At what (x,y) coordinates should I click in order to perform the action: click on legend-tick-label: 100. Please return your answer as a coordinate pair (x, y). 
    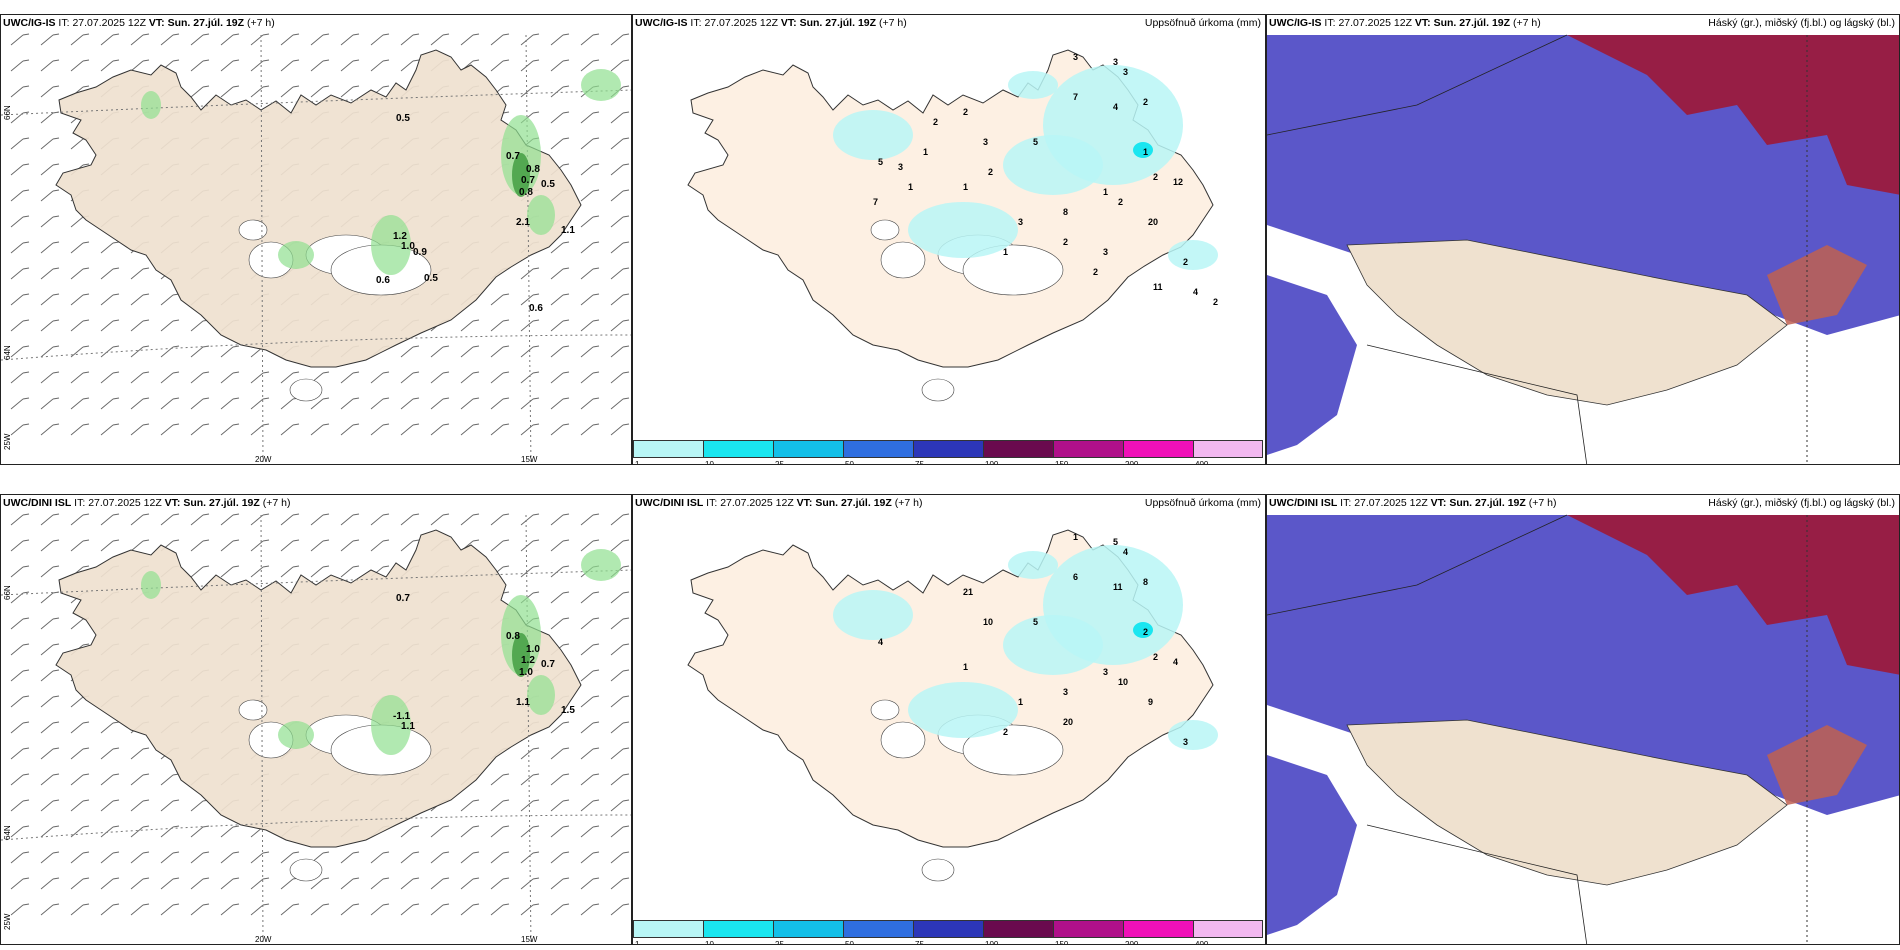
    Looking at the image, I should click on (992, 942).